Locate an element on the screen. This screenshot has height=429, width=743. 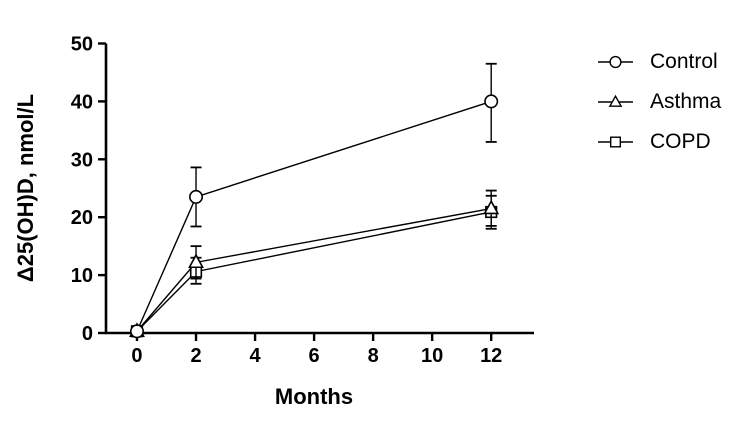
y-tick-label: 50 is located at coordinates (82, 45).